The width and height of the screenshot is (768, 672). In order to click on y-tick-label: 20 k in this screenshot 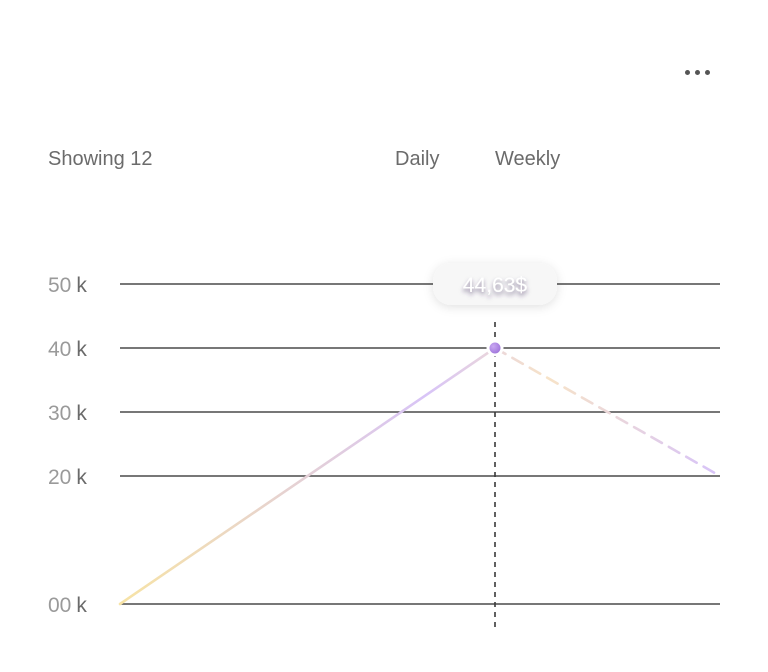, I will do `click(67, 477)`.